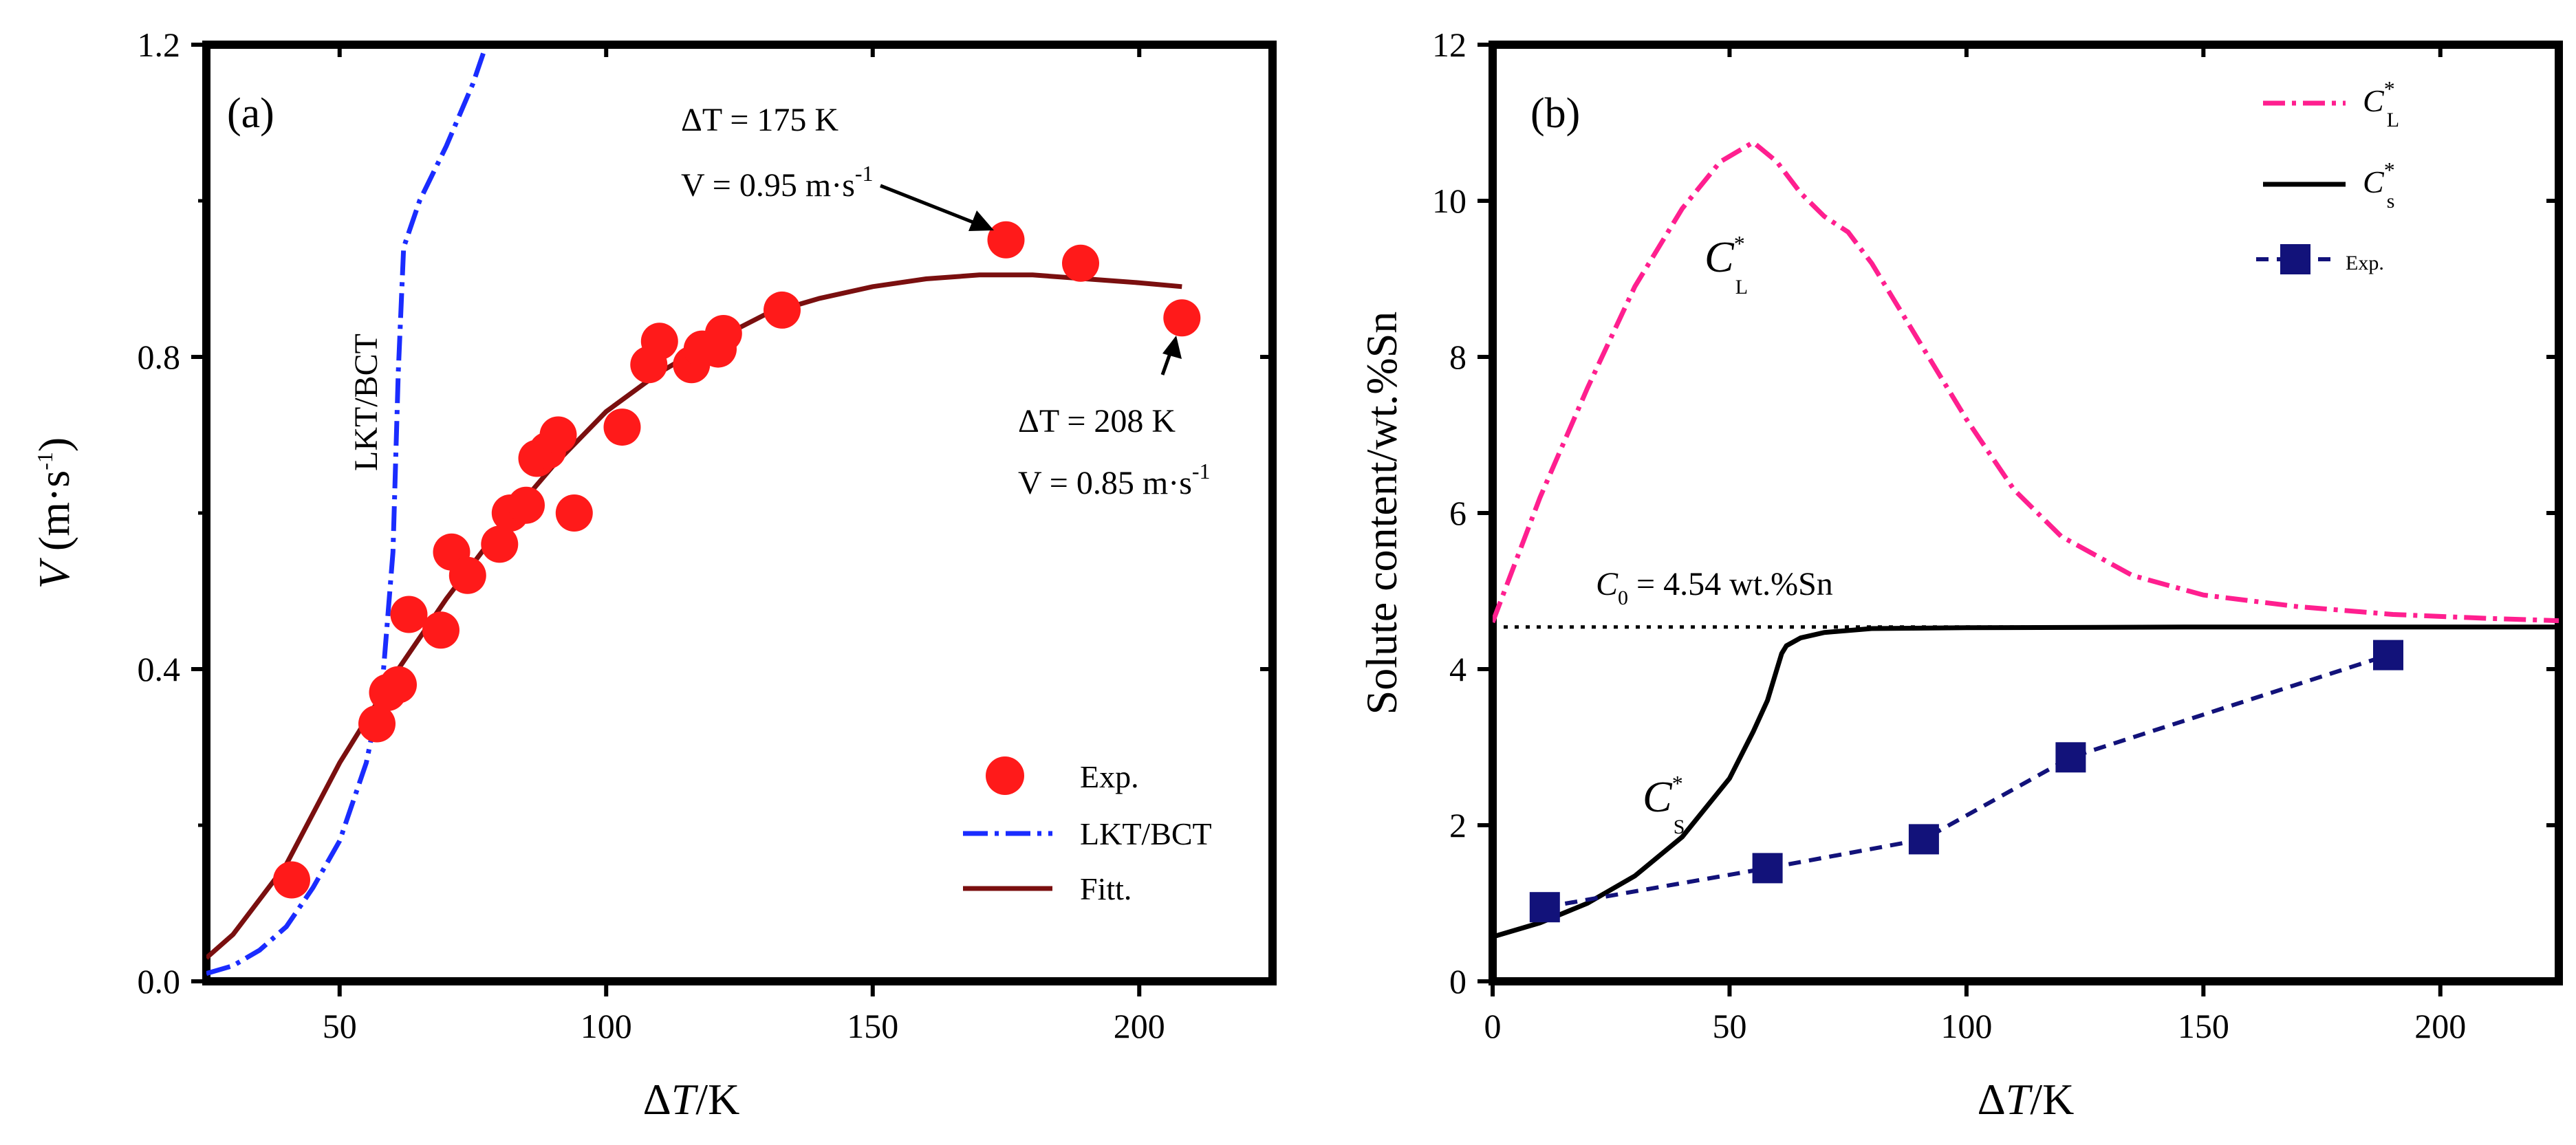  Describe the element at coordinates (159, 981) in the screenshot. I see `panel-a-y-tick-label: 0.0` at that location.